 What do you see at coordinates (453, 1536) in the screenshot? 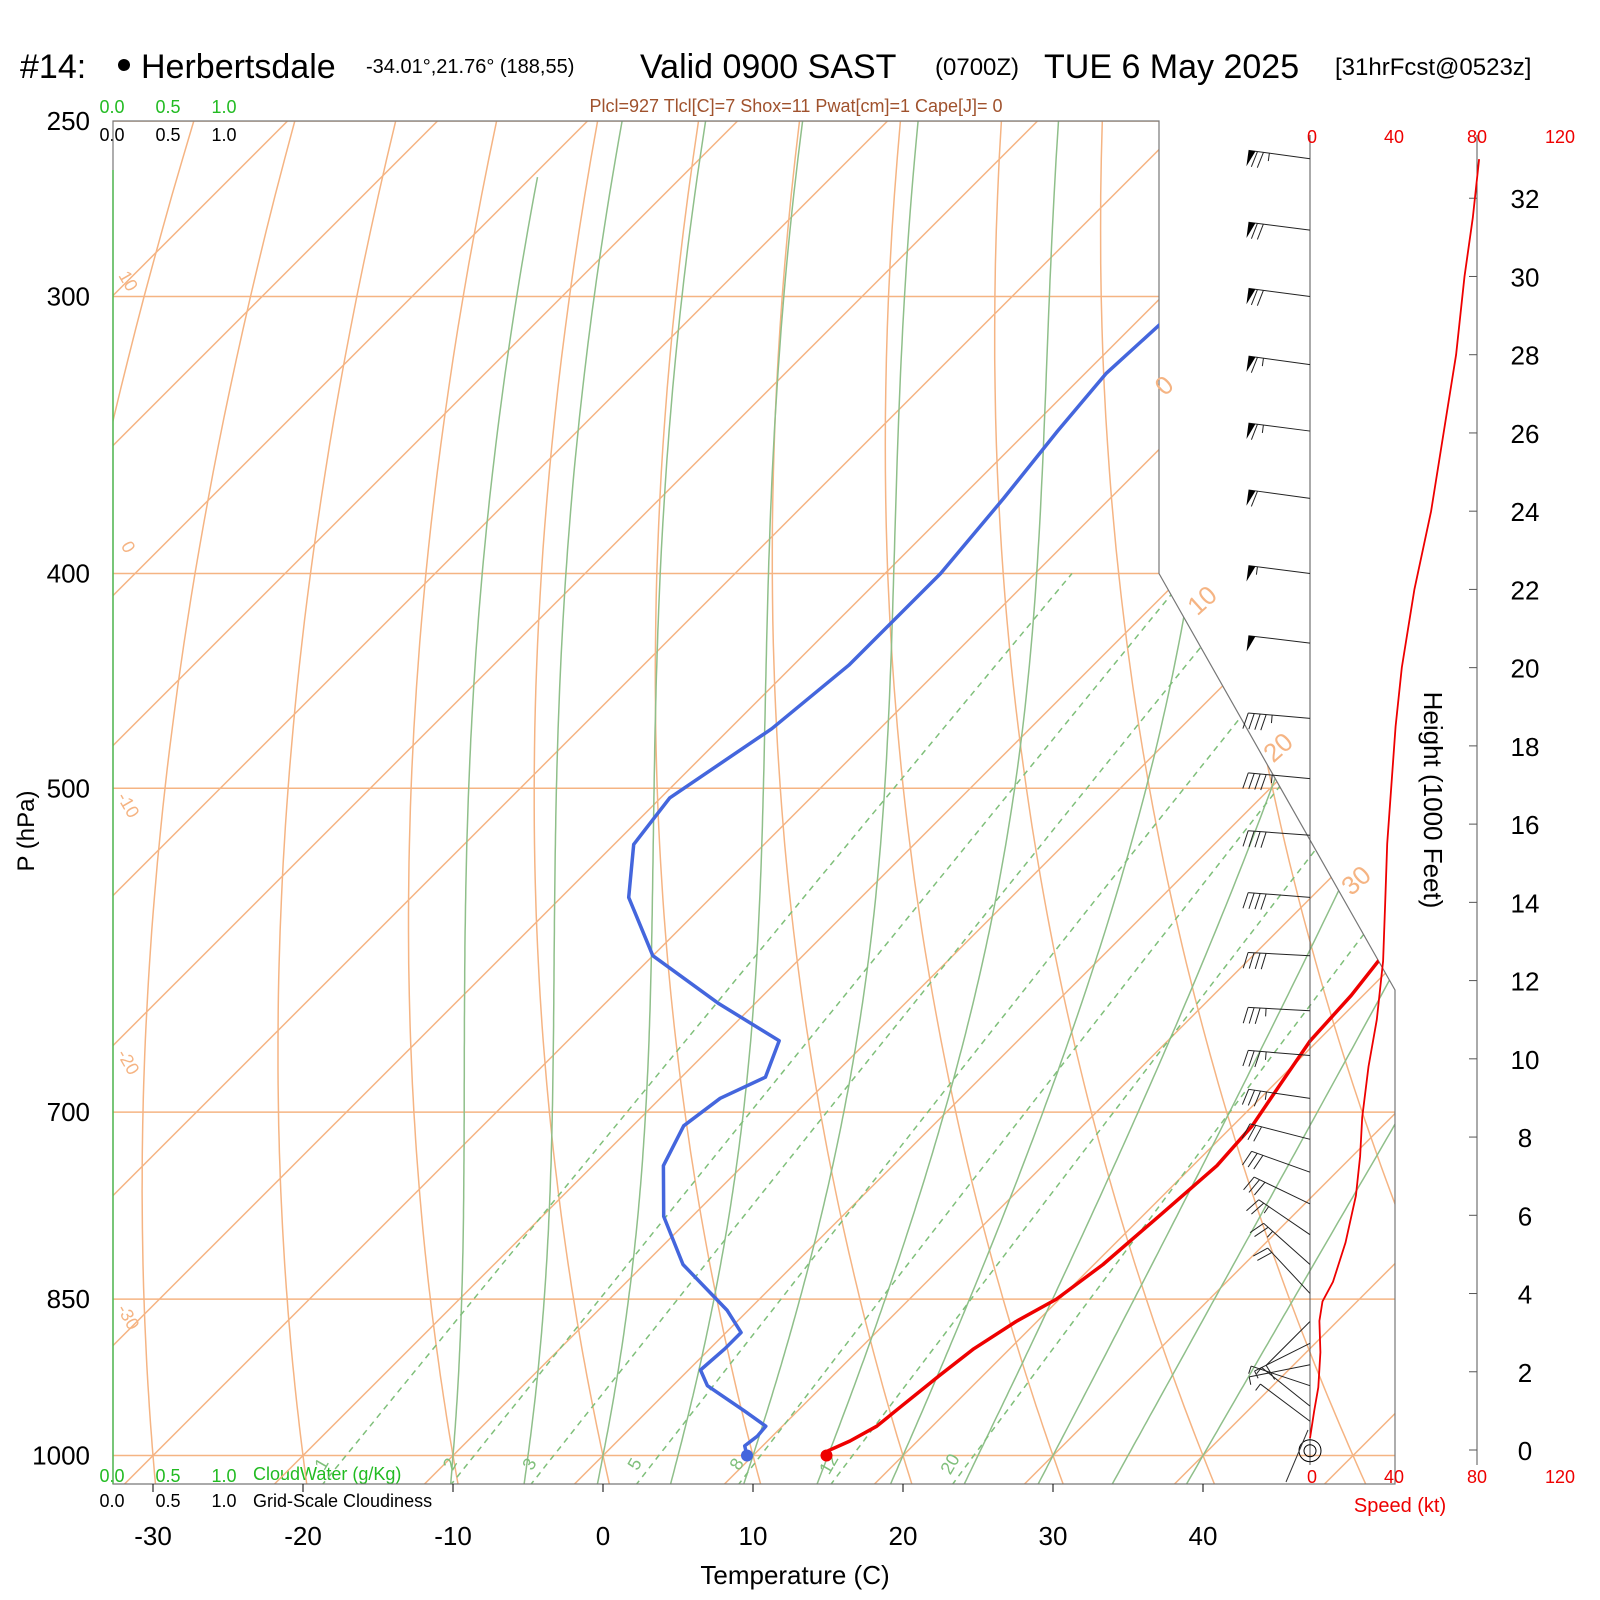
I see `temperature-tick-label: -10` at bounding box center [453, 1536].